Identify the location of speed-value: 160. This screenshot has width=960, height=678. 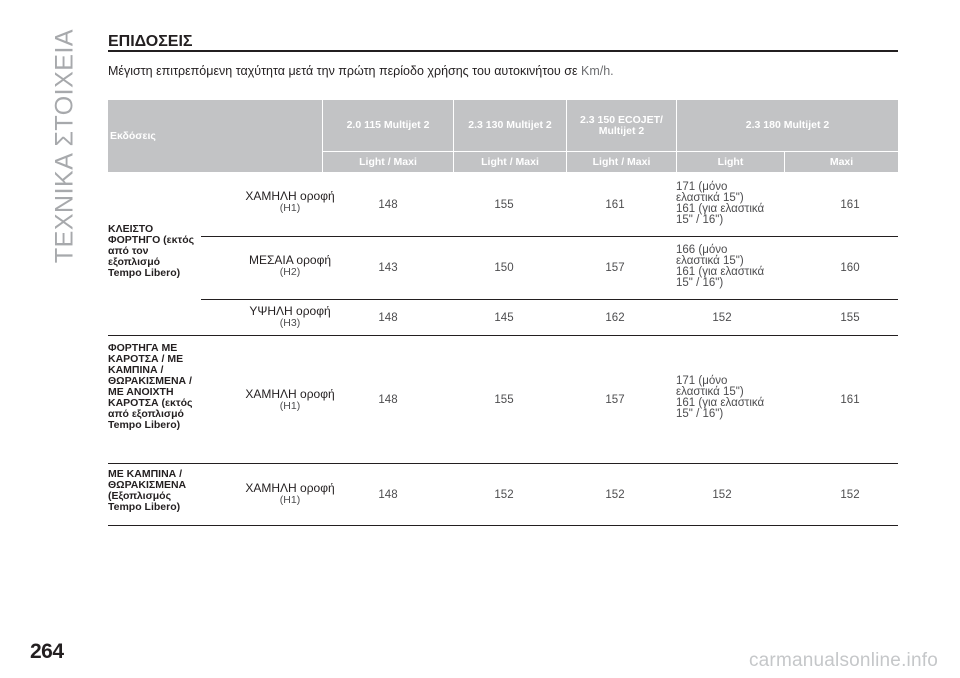
(850, 268).